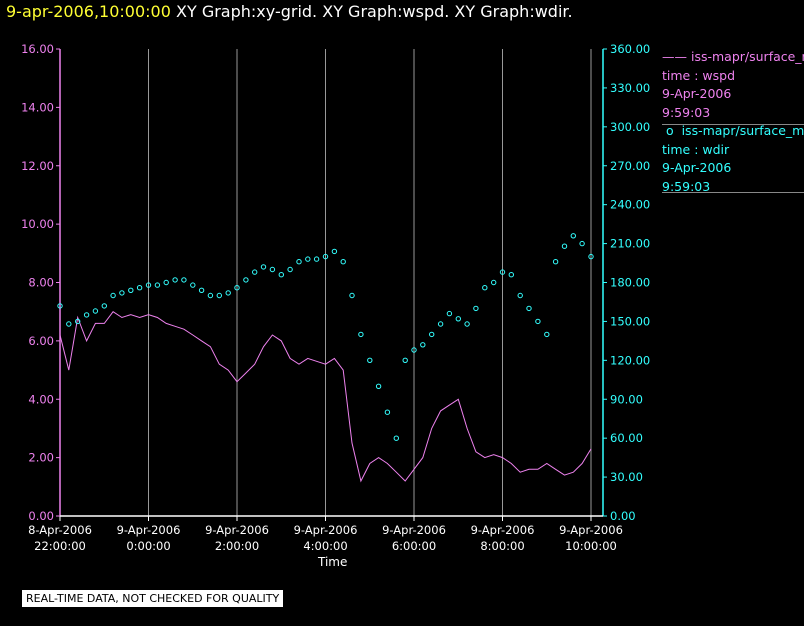  Describe the element at coordinates (626, 438) in the screenshot. I see `right-tick-label-2: 60.00` at that location.